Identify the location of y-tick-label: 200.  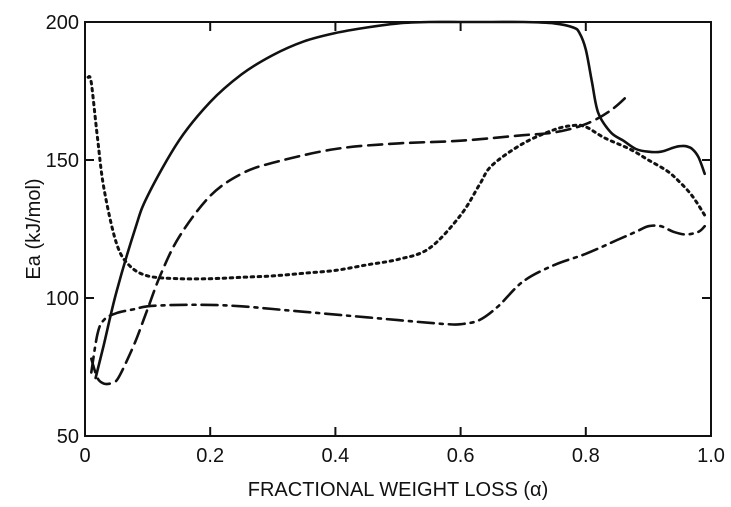
(62, 23).